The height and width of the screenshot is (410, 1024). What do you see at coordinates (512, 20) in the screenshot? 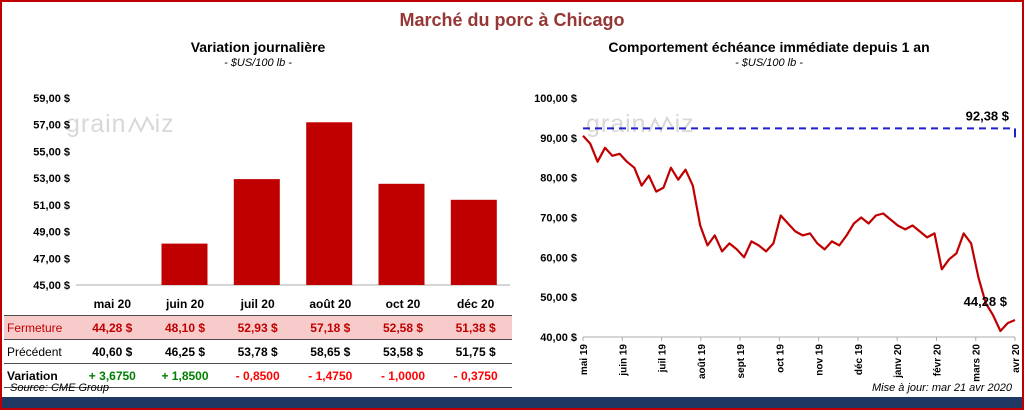
I see `page-title: Marché du porc à Chicago` at bounding box center [512, 20].